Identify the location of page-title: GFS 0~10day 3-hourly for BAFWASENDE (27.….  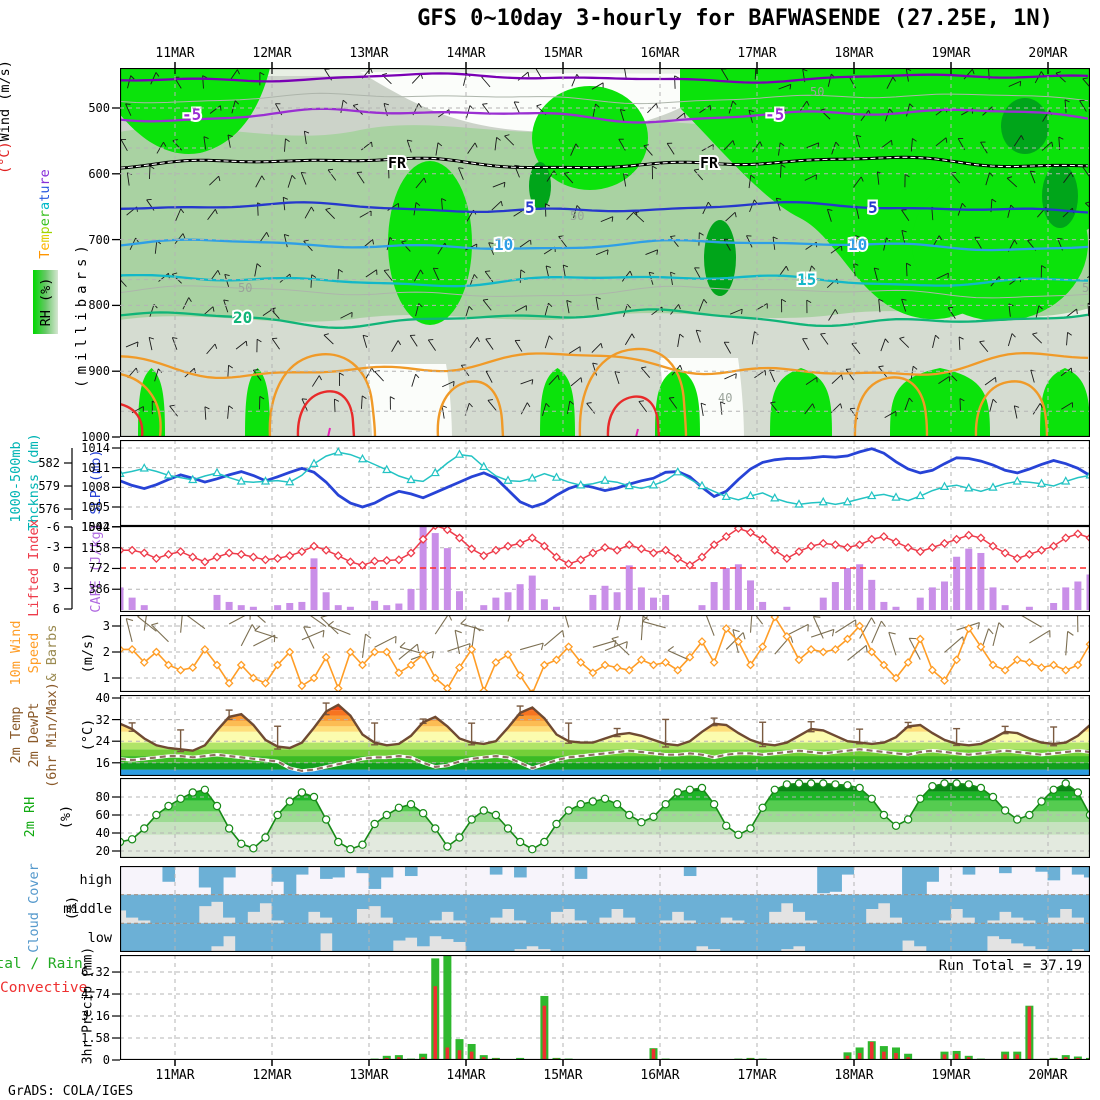
(735, 18).